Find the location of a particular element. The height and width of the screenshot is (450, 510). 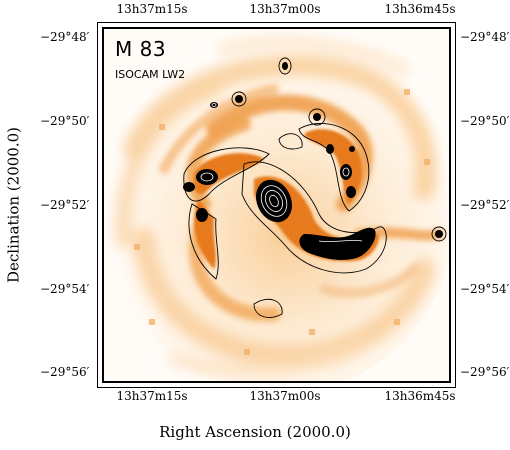

dec-tick-right-1: −29°48′ is located at coordinates (485, 37).